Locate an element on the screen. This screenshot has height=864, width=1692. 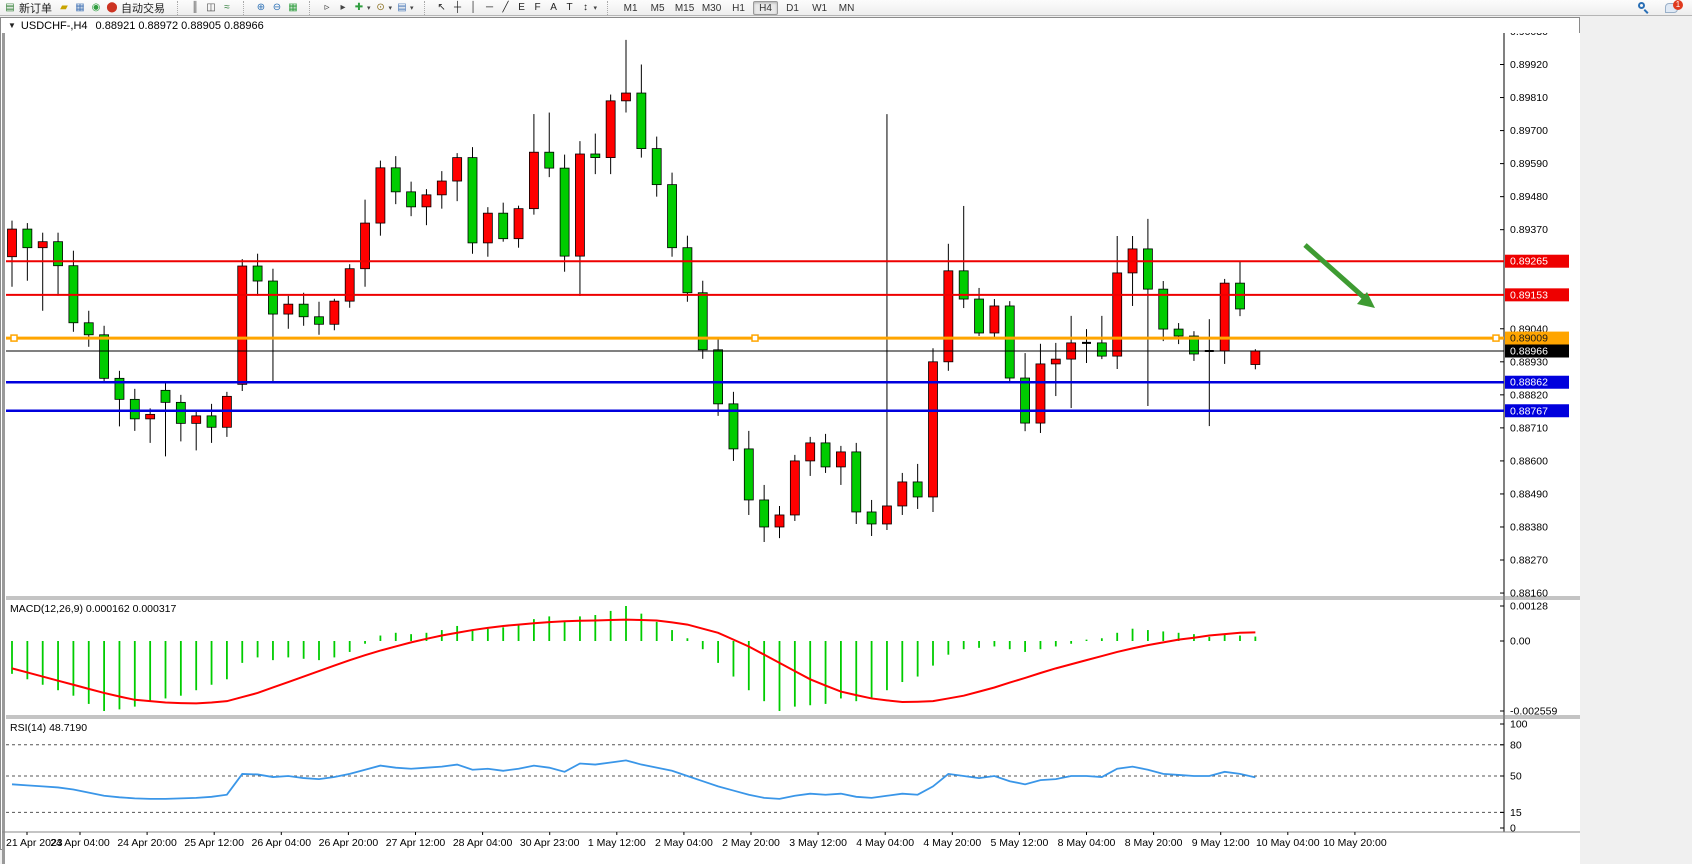
time-axis-label: 2 May 20:00 is located at coordinates (751, 843).